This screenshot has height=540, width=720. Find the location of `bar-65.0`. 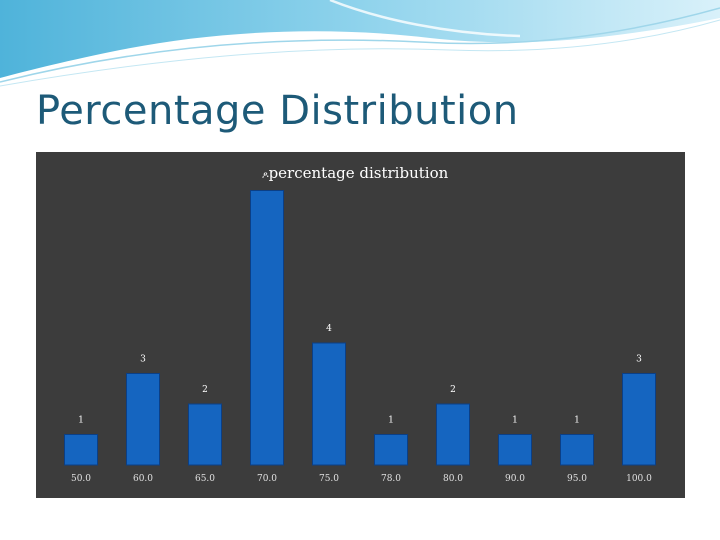

bar-65.0 is located at coordinates (205, 434).